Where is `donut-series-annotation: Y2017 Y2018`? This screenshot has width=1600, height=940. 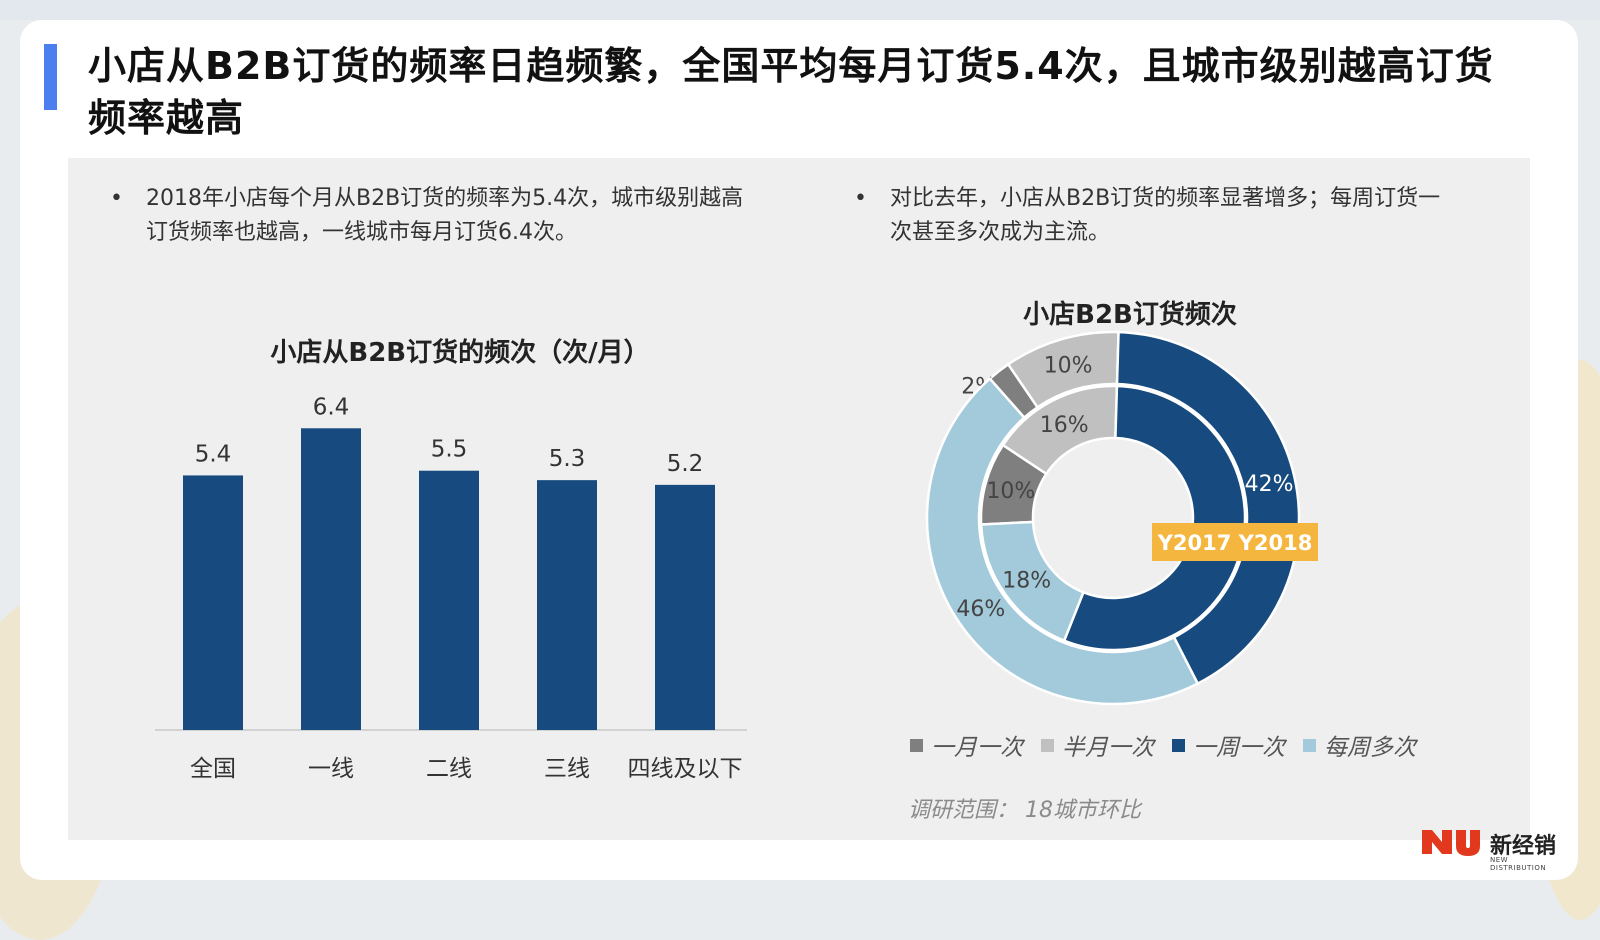 donut-series-annotation: Y2017 Y2018 is located at coordinates (1235, 542).